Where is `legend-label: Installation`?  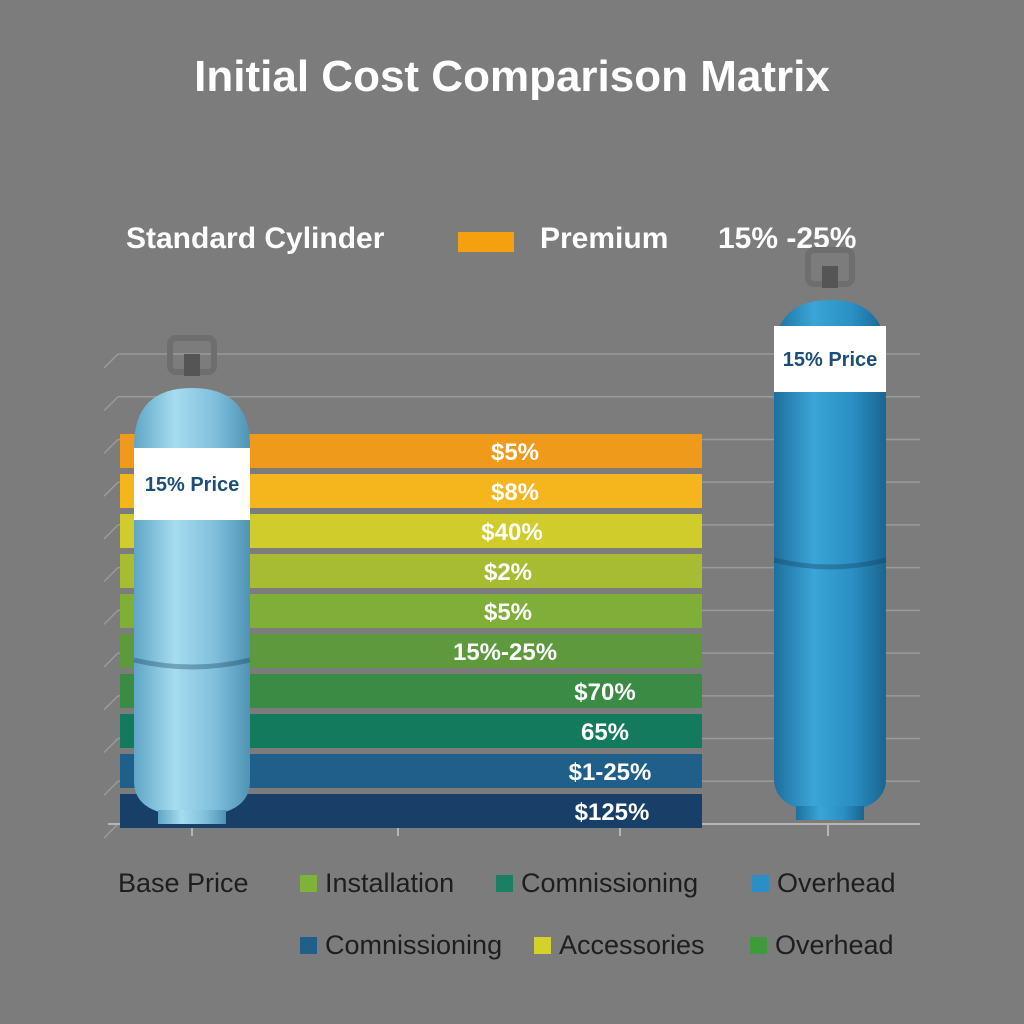
legend-label: Installation is located at coordinates (390, 883).